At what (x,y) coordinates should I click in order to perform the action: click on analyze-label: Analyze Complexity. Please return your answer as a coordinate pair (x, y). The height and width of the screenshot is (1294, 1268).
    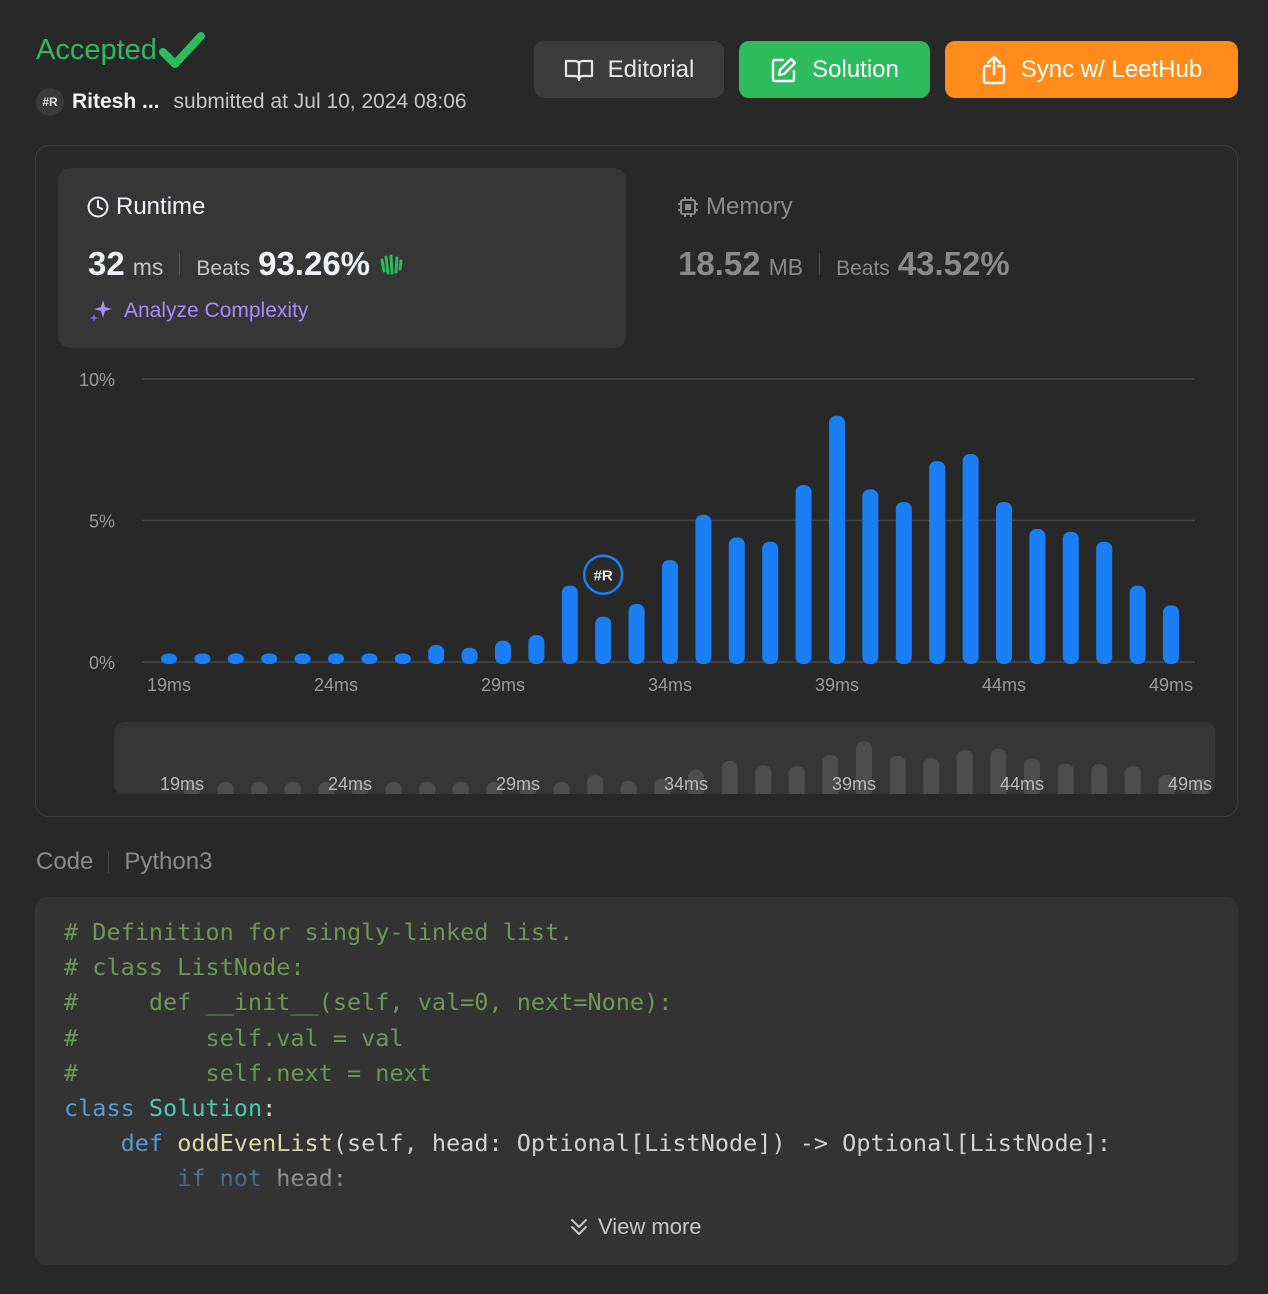
    Looking at the image, I should click on (216, 310).